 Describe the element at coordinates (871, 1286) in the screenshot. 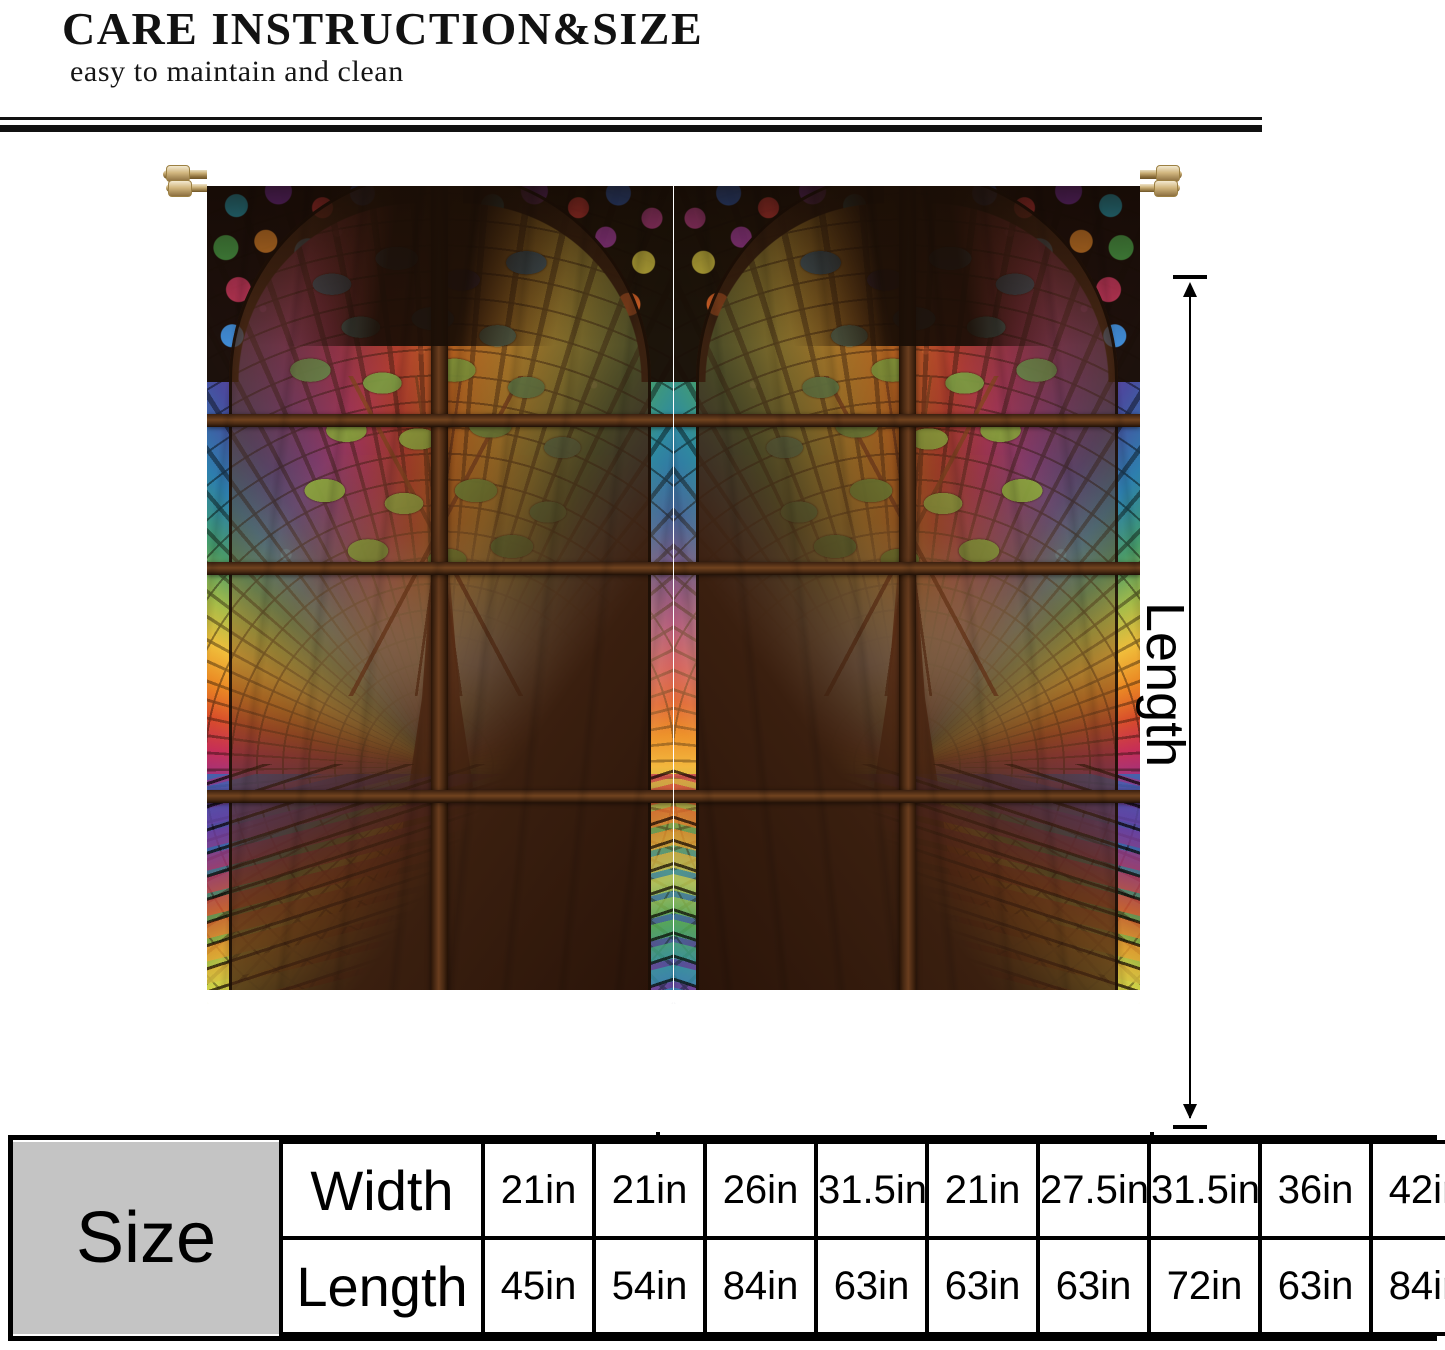

I see `cell-length-4: 63in` at that location.